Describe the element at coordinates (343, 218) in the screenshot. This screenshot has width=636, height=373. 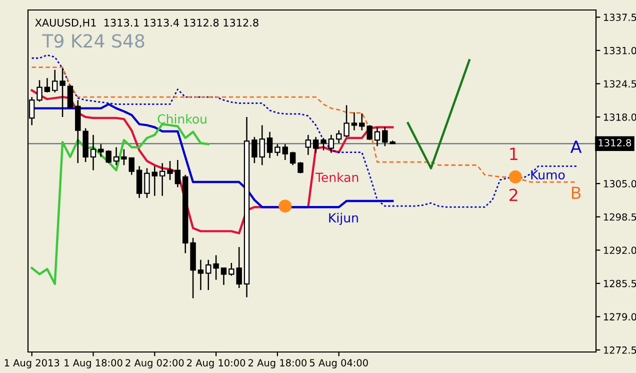
I see `series-label: Kijun` at that location.